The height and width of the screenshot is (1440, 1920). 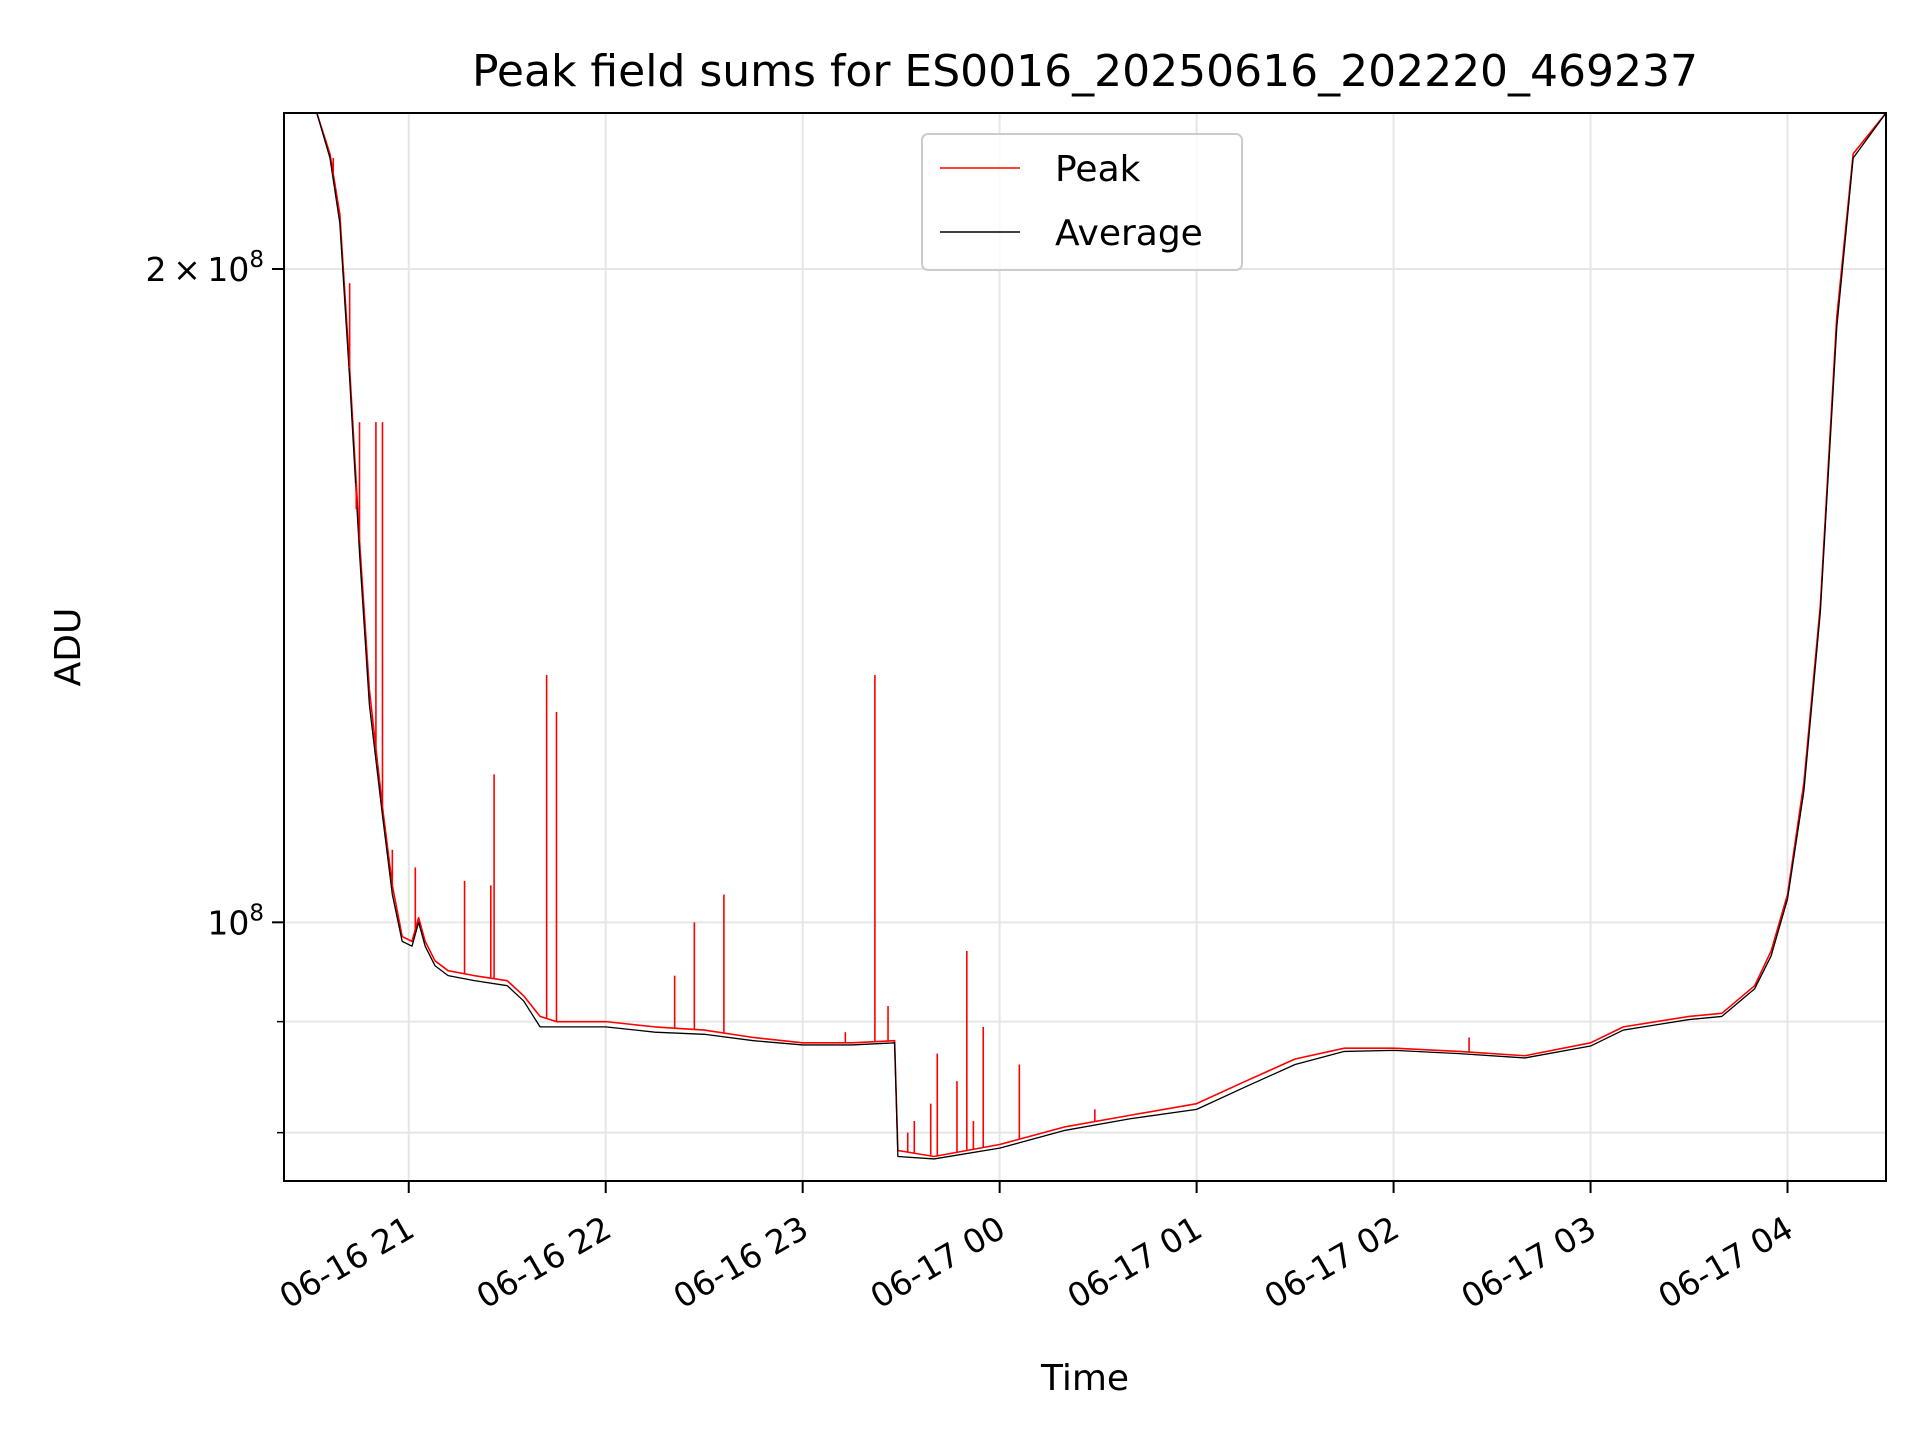 I want to click on legend-label-peak: Peak, so click(x=1098, y=169).